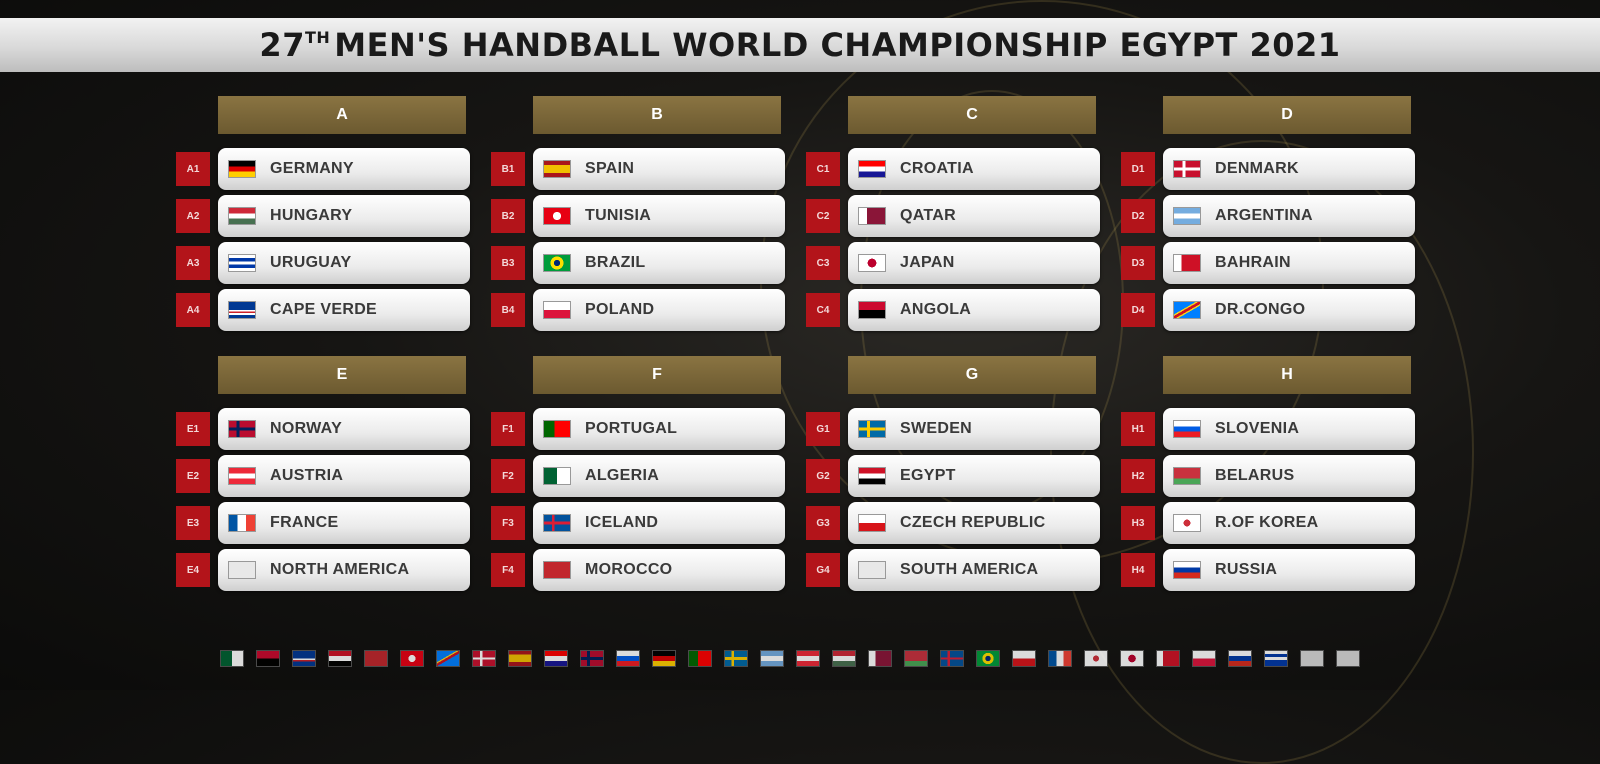 The image size is (1600, 764). Describe the element at coordinates (193, 476) in the screenshot. I see `slot-badge: E2` at that location.